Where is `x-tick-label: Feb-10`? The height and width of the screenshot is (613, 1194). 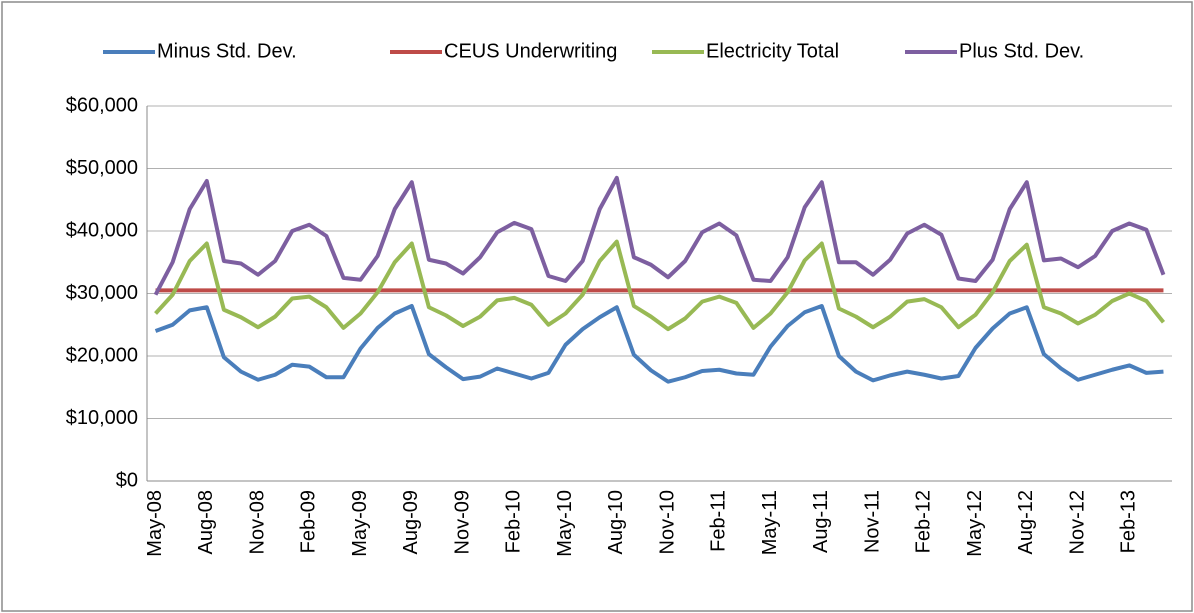
x-tick-label: Feb-10 is located at coordinates (514, 521).